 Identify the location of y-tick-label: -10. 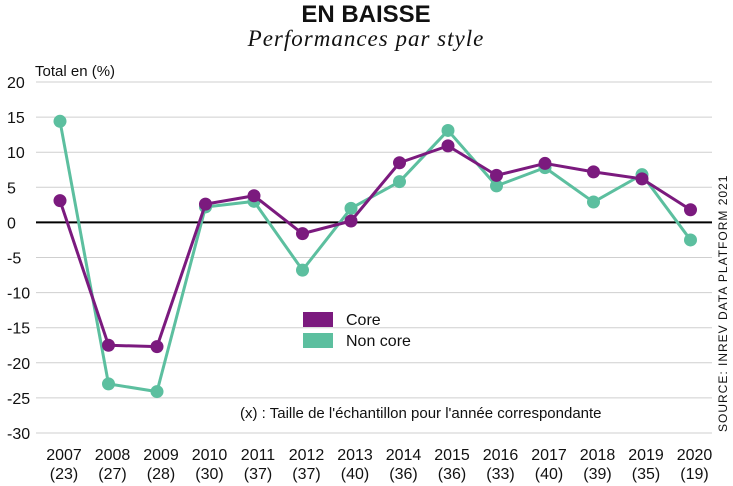
(18, 294).